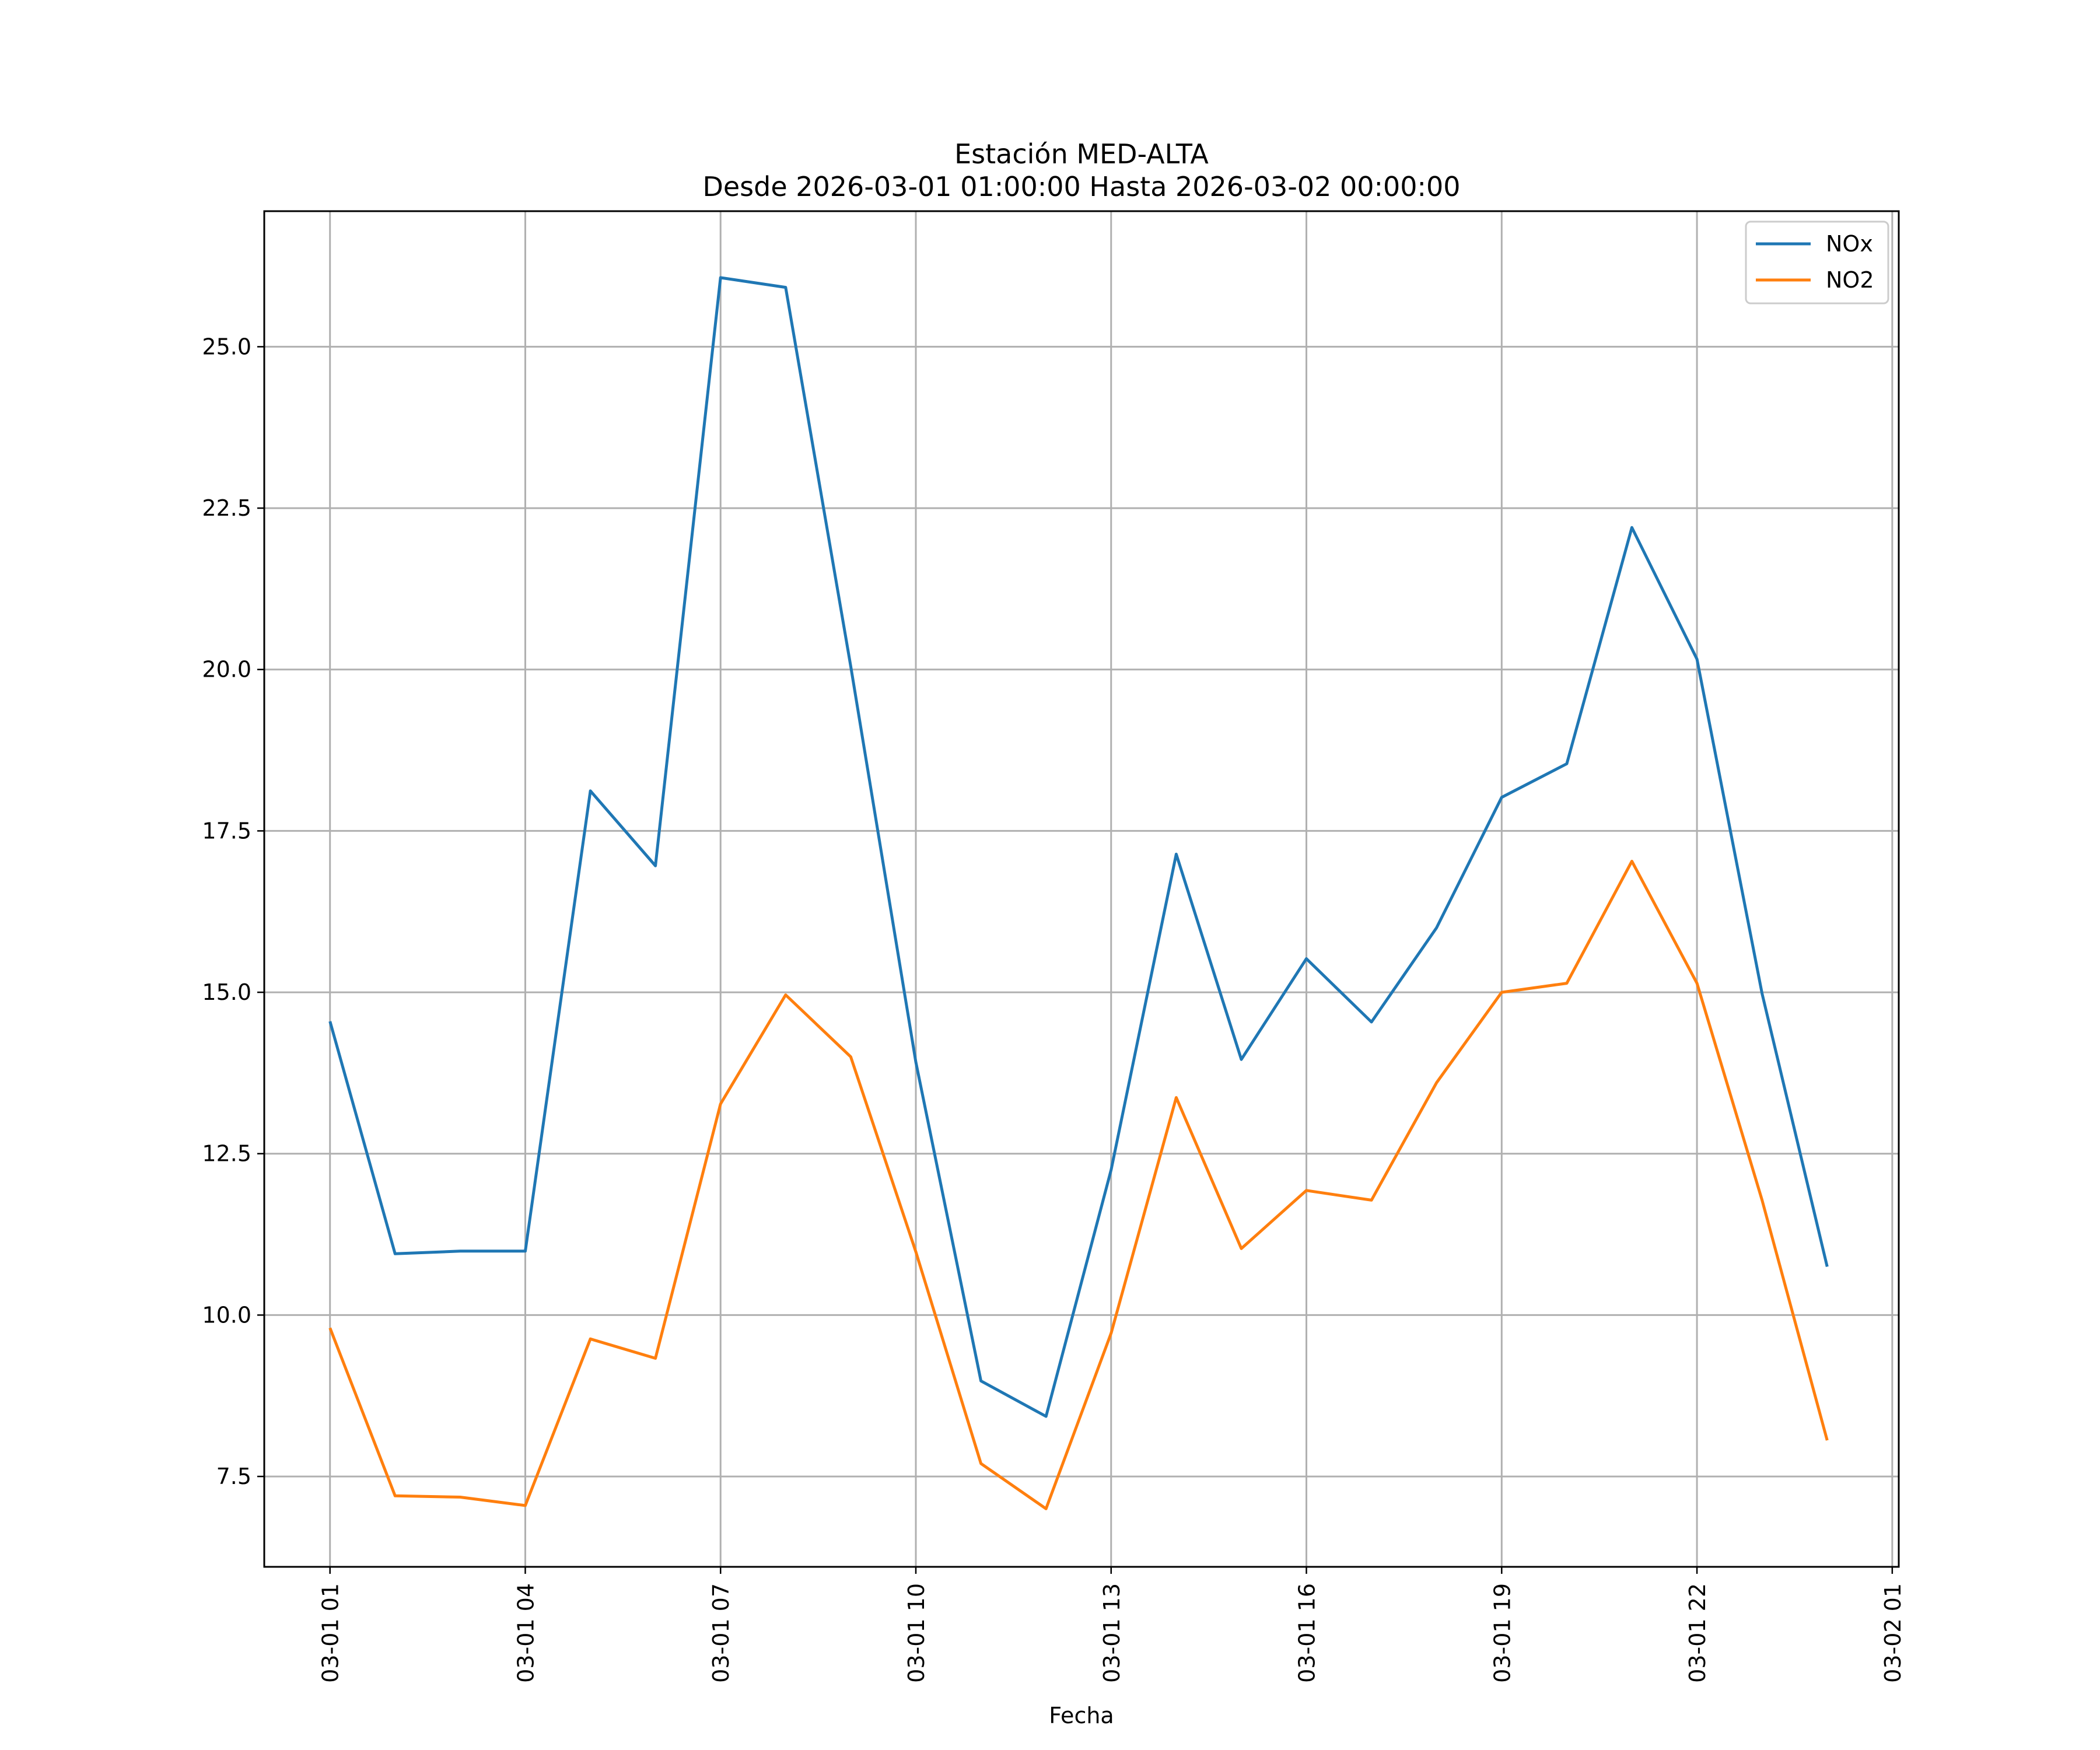 The width and height of the screenshot is (2100, 1750). I want to click on x-tick-label: 03-01 07, so click(721, 1633).